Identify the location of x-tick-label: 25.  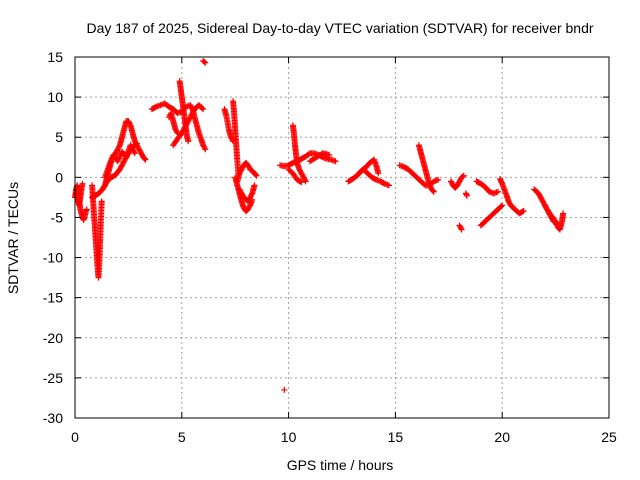
(609, 437).